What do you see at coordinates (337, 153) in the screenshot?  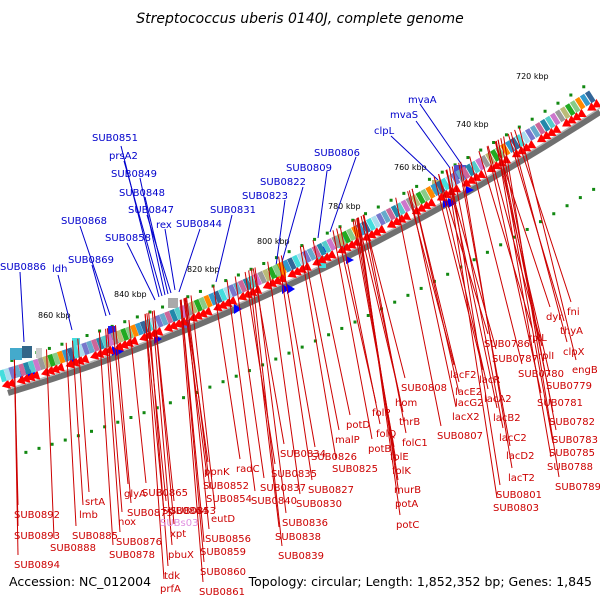 I see `gene-label-SUB0806: SUB0806` at bounding box center [337, 153].